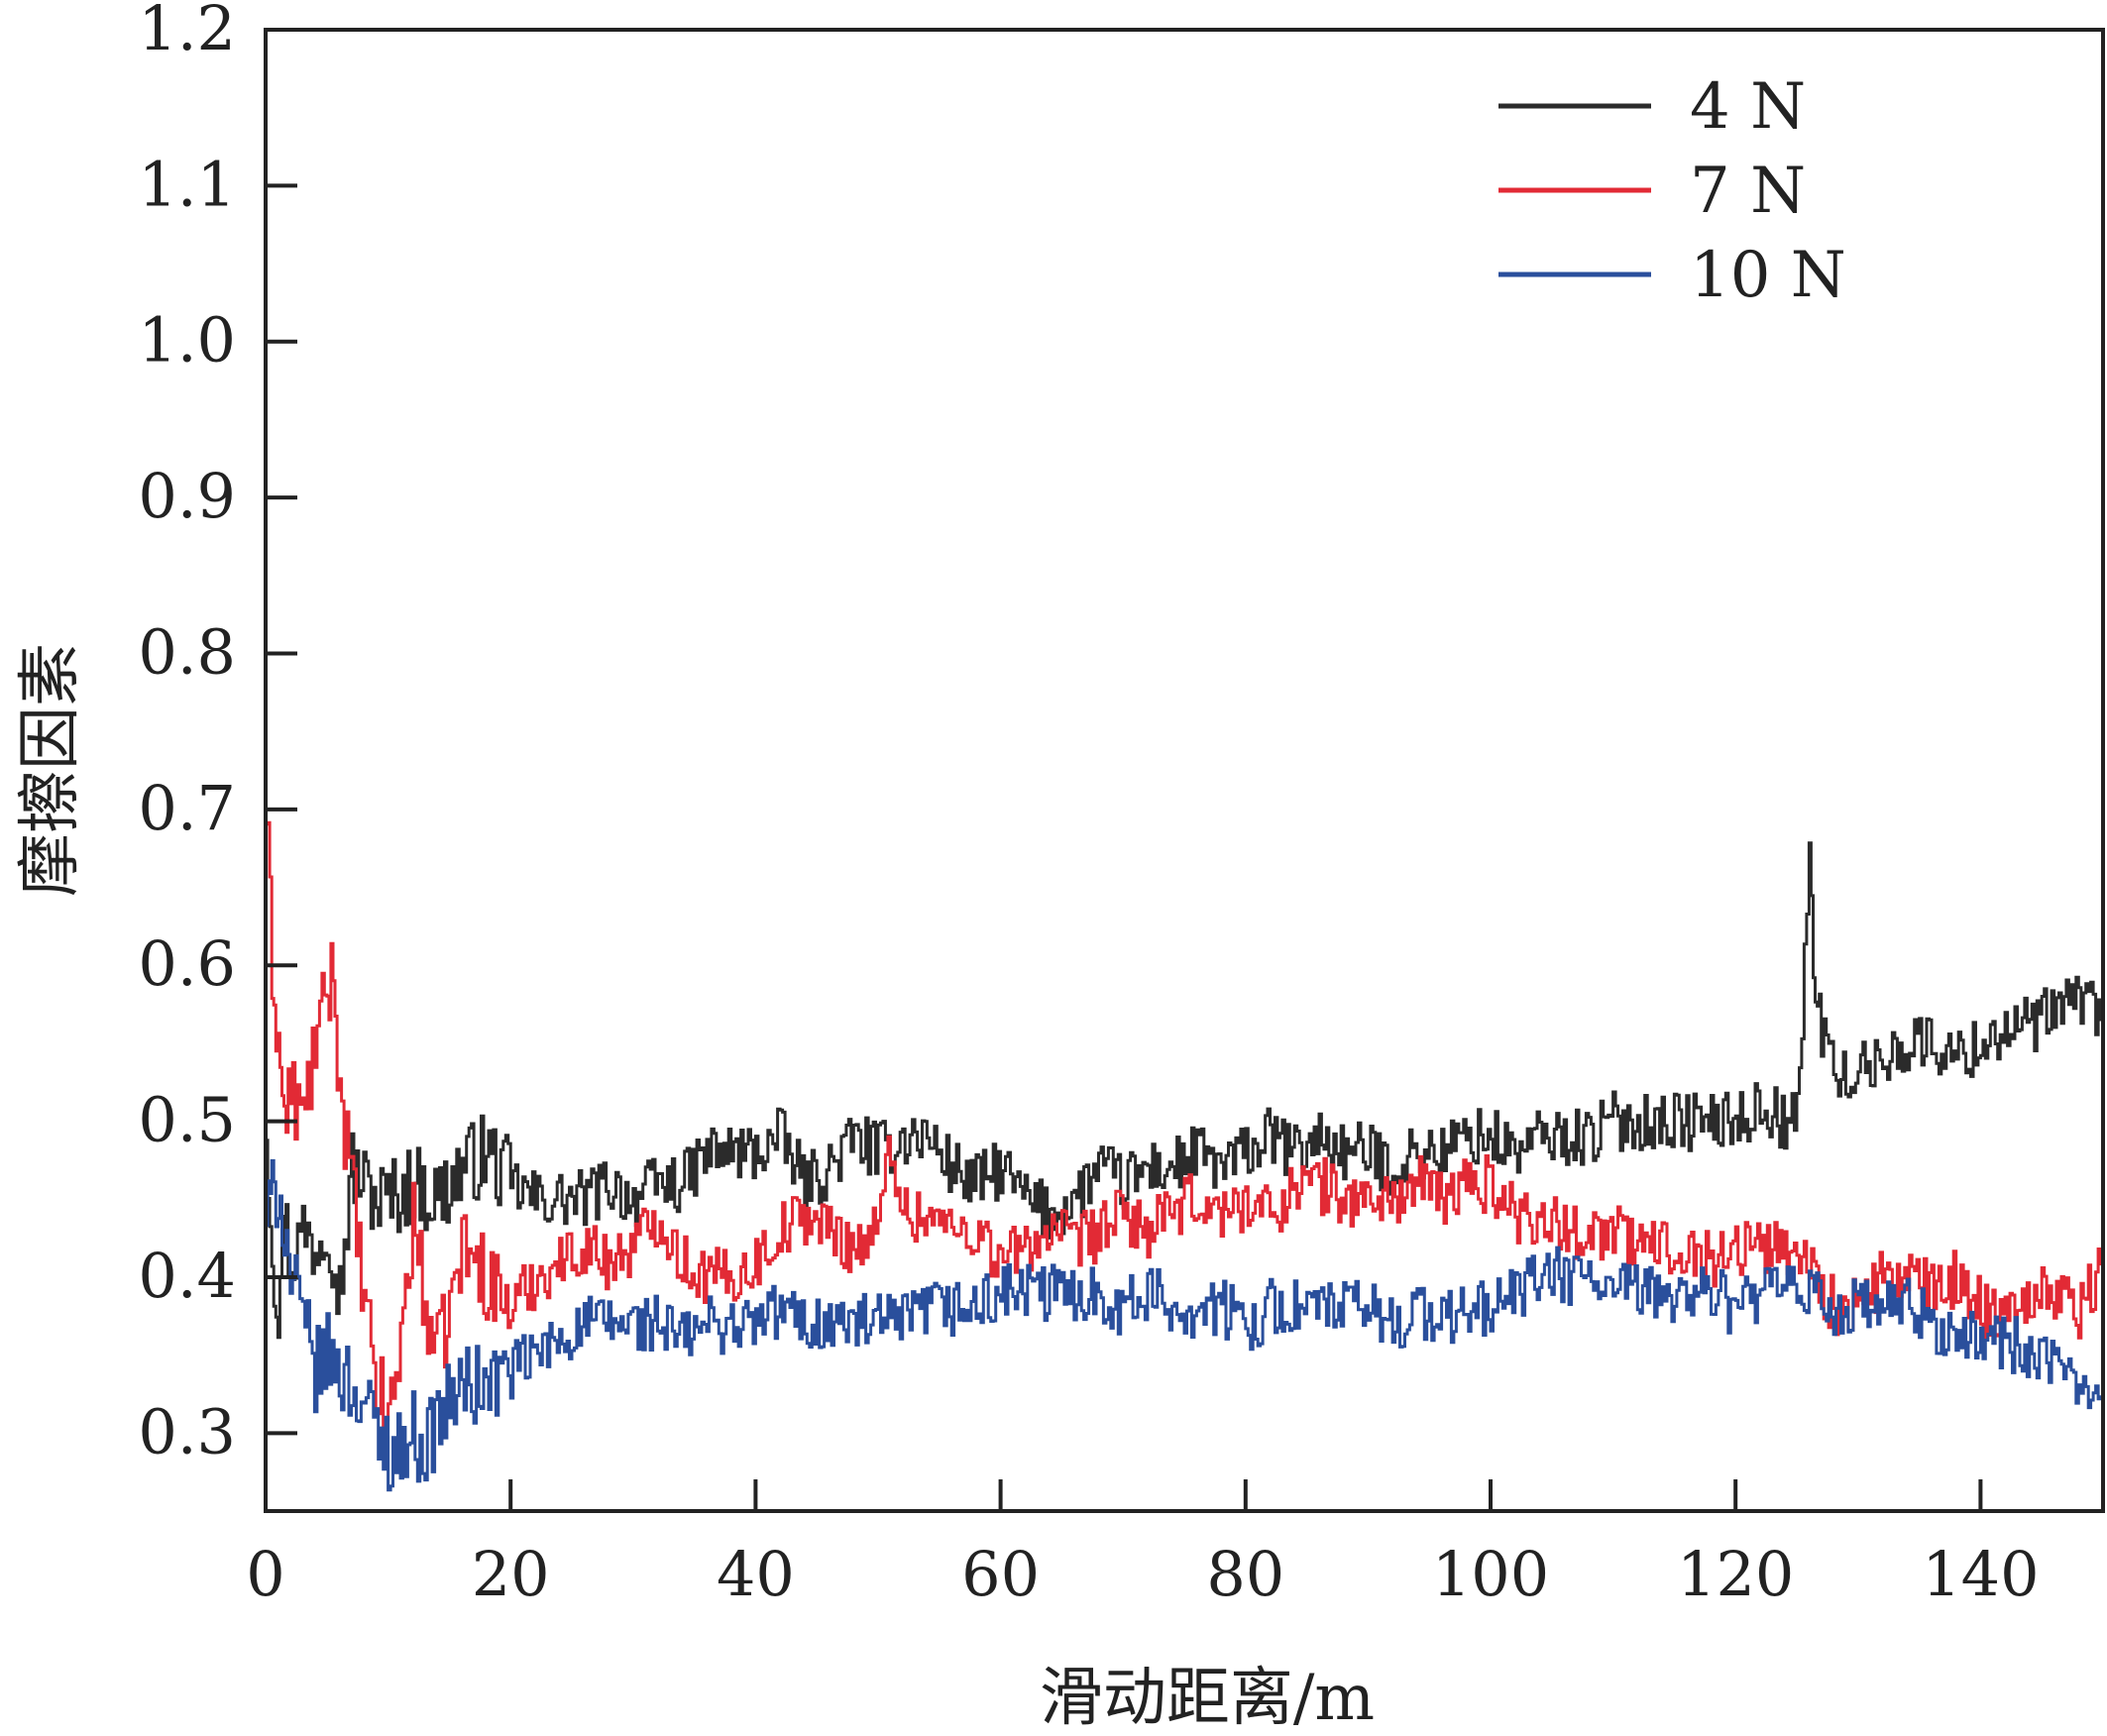  Describe the element at coordinates (1735, 1574) in the screenshot. I see `x-tick-label: 120` at that location.